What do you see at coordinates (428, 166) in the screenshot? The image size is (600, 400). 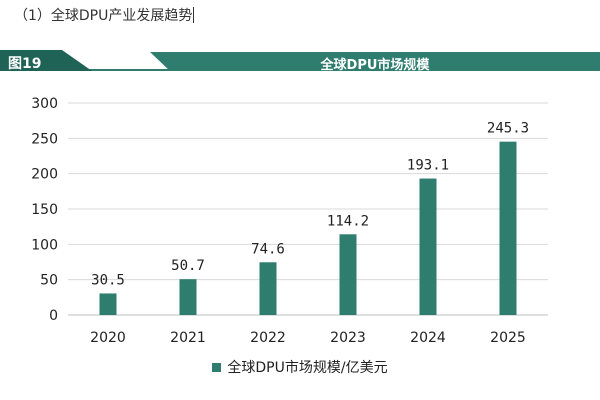 I see `data-label-2024: 193.1` at bounding box center [428, 166].